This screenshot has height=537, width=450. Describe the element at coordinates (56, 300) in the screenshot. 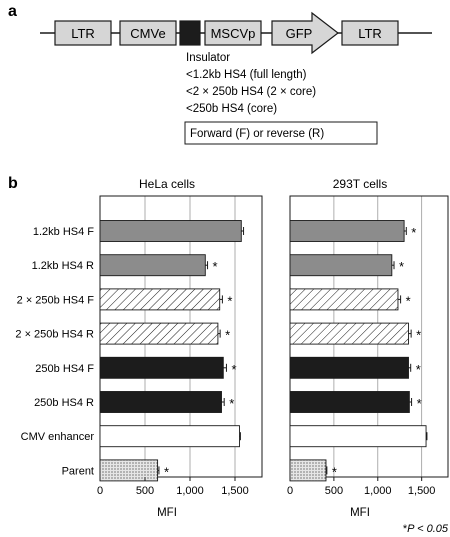

I see `category-label: 2 × 250b HS4 F` at that location.